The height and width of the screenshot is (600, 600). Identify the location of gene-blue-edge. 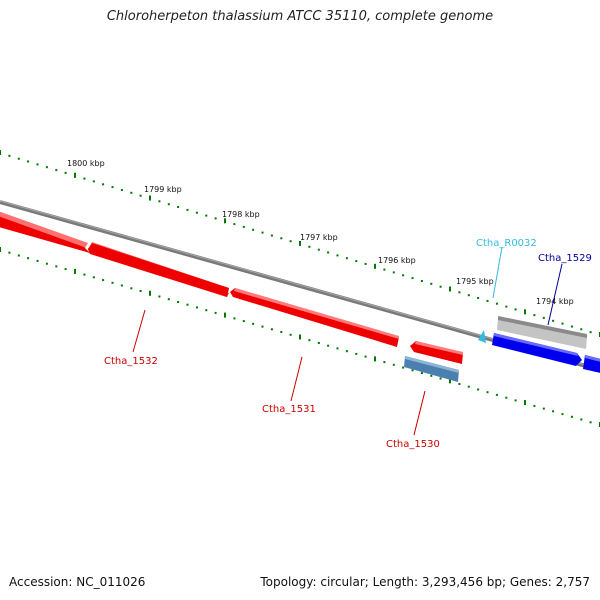
(591, 364).